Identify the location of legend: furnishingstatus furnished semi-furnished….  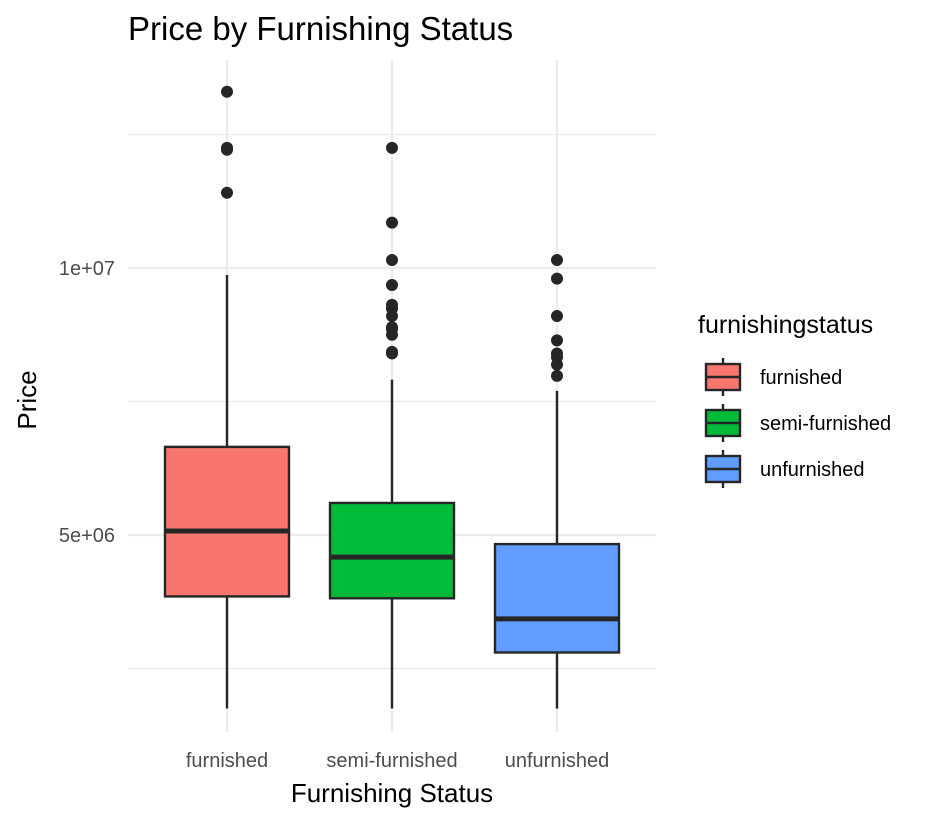
(794, 399).